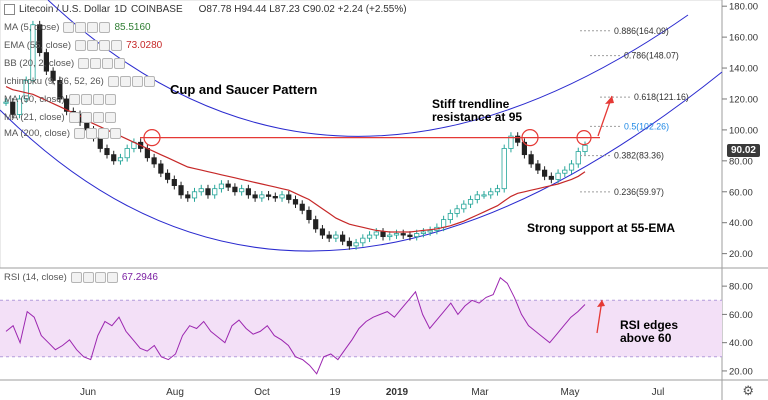  I want to click on symbol-collapse-icon, so click(9, 9).